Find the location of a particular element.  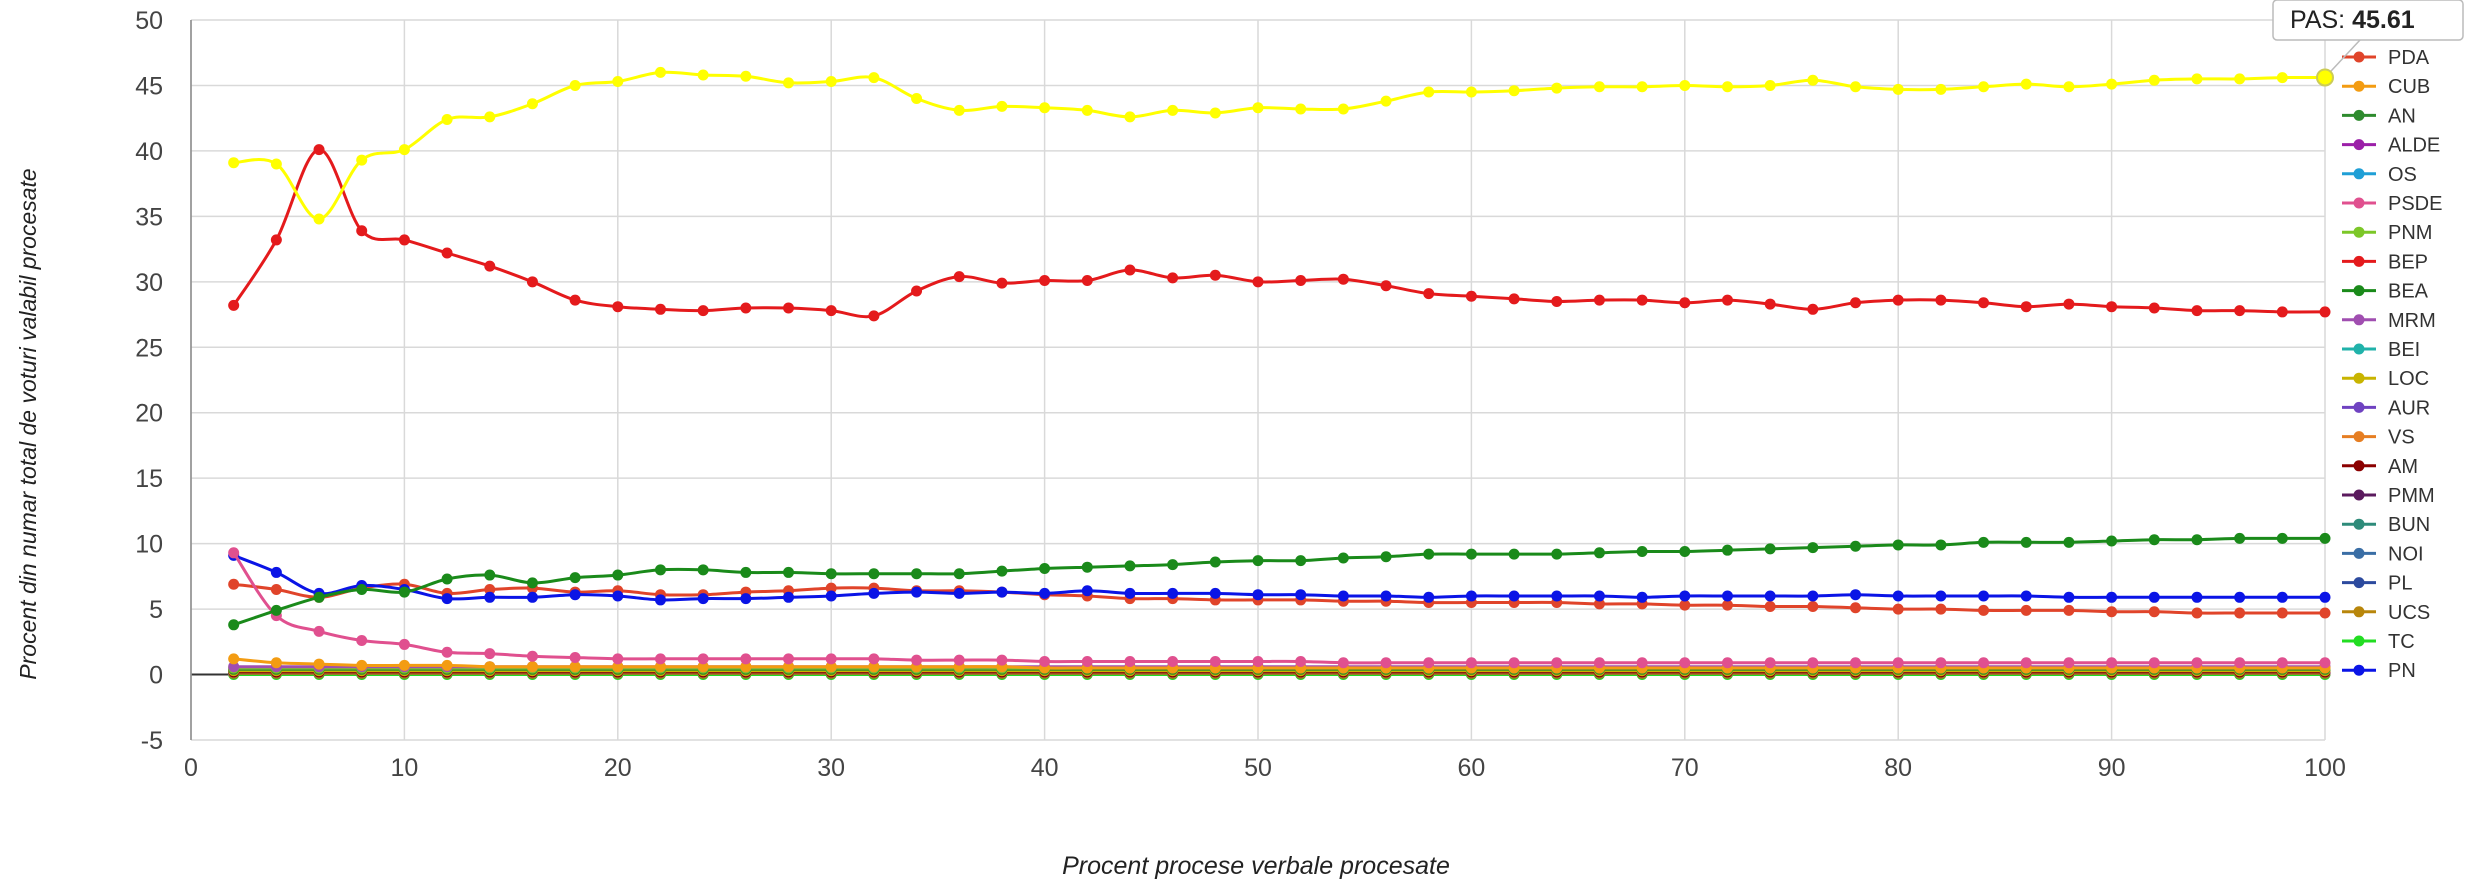

legend-label: ALDE is located at coordinates (2414, 146).